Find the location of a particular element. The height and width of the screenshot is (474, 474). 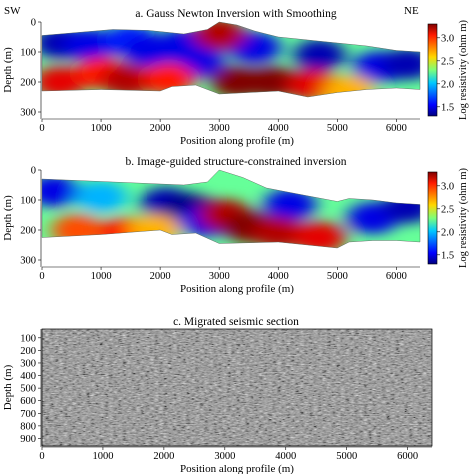

panel-a-title: a. Gauss Newton Inversion with Smoothing is located at coordinates (235, 14).